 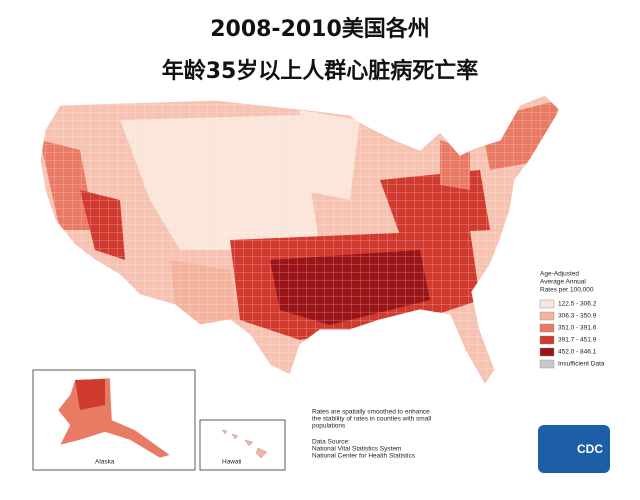 I want to click on hawaii-label: Hawaii, so click(x=232, y=462).